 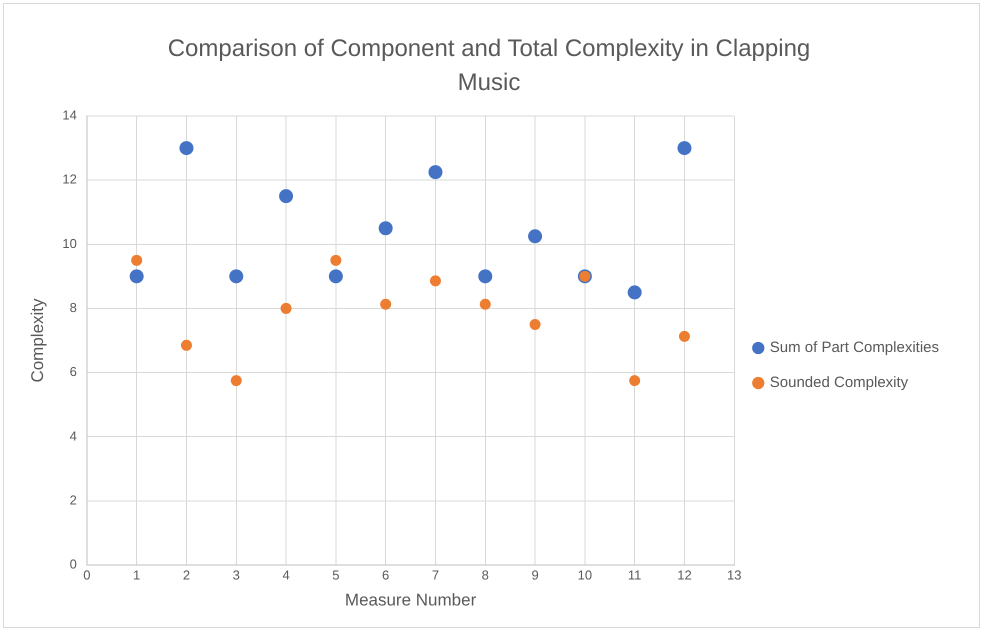 I want to click on x-tick-label: 6, so click(x=386, y=574).